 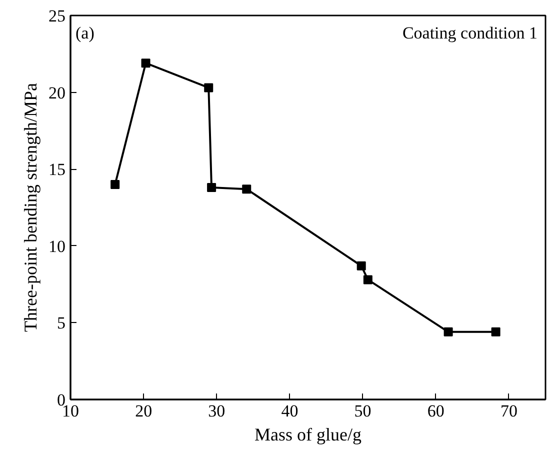 I want to click on y-axis-title: Three-point bending strength/MPa, so click(x=30, y=207).